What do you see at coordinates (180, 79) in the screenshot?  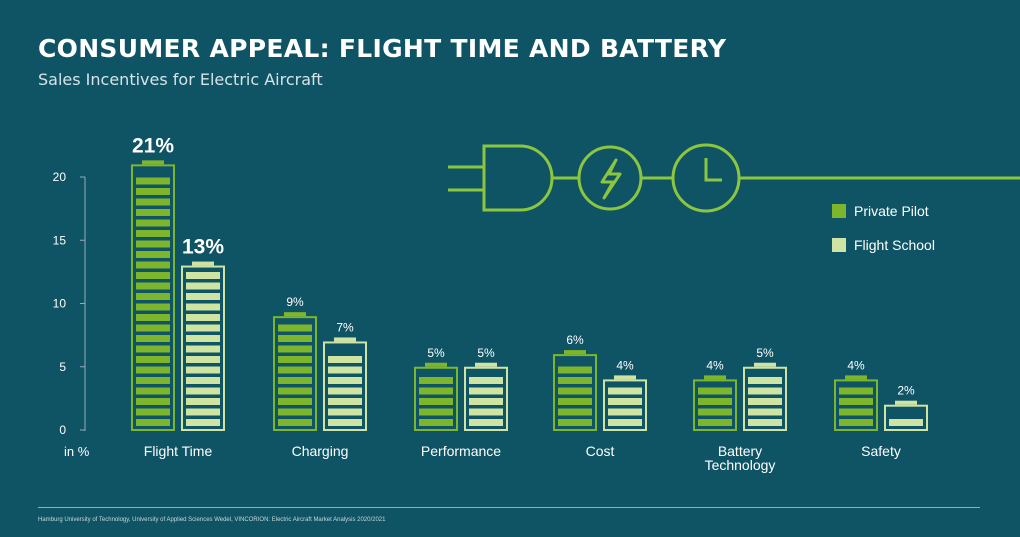 I see `chart-subtitle: Sales Incentives for Electric Aircraft` at bounding box center [180, 79].